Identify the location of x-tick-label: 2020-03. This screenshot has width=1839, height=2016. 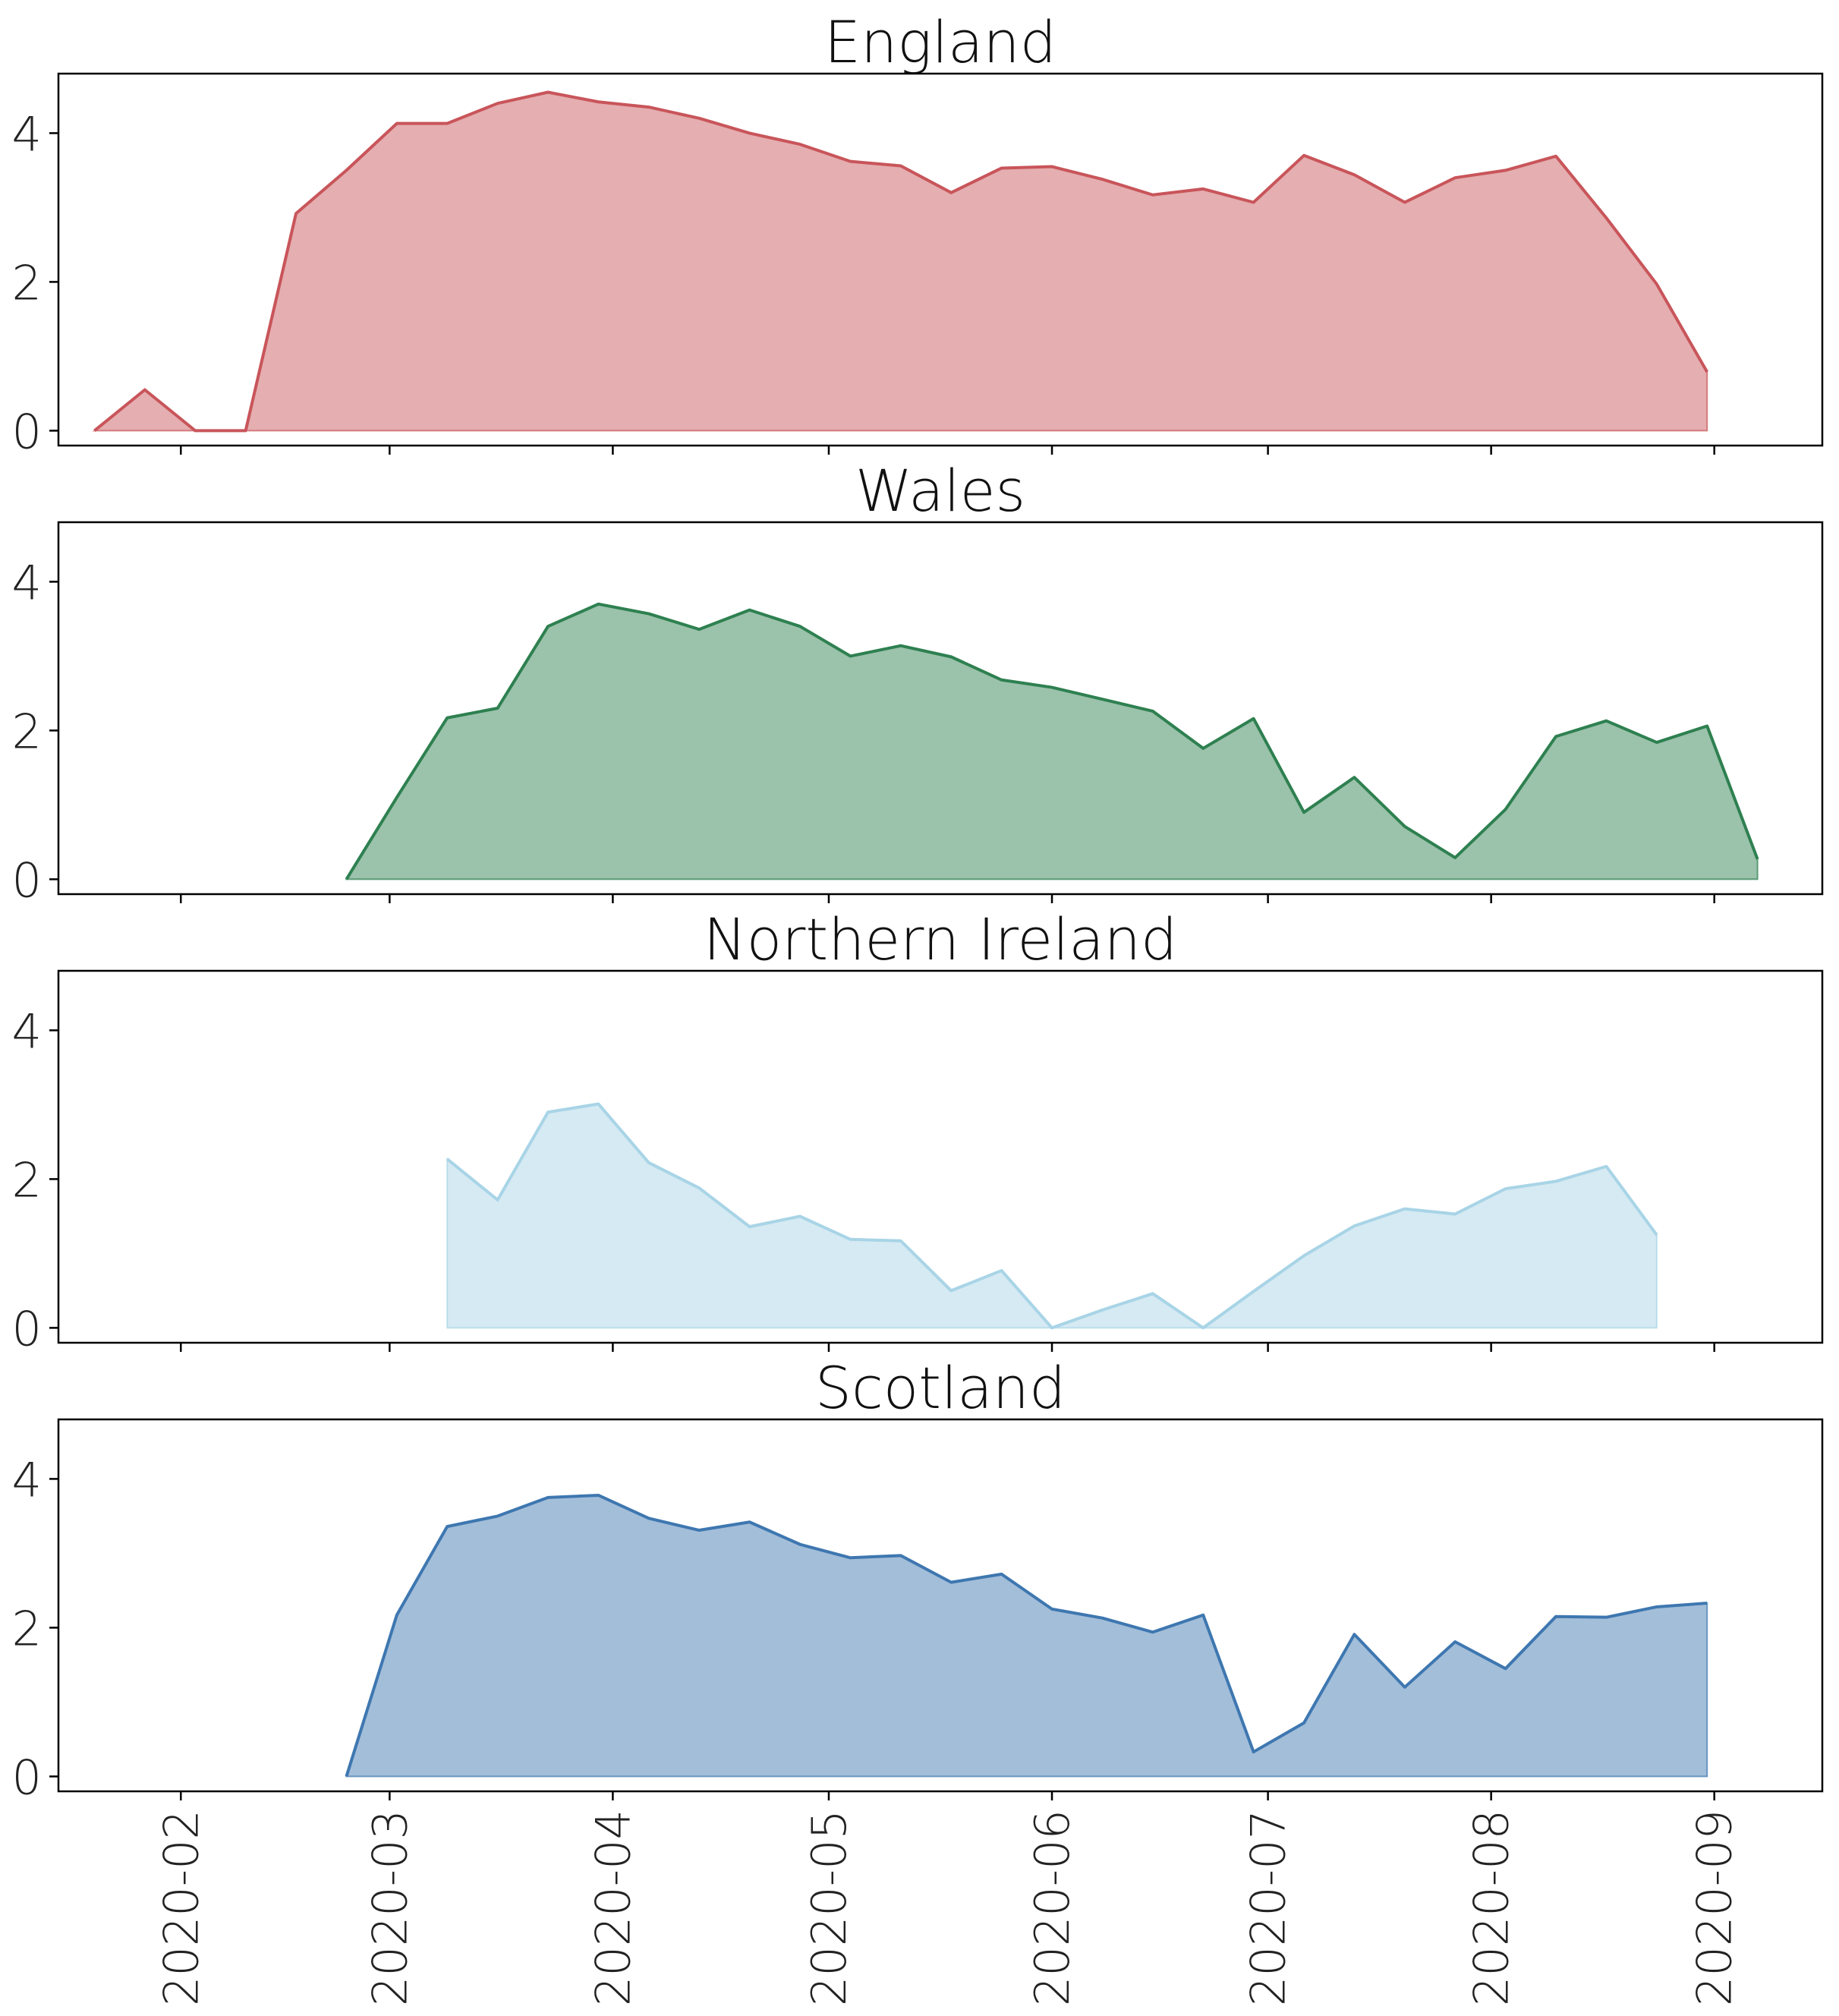
(389, 1908).